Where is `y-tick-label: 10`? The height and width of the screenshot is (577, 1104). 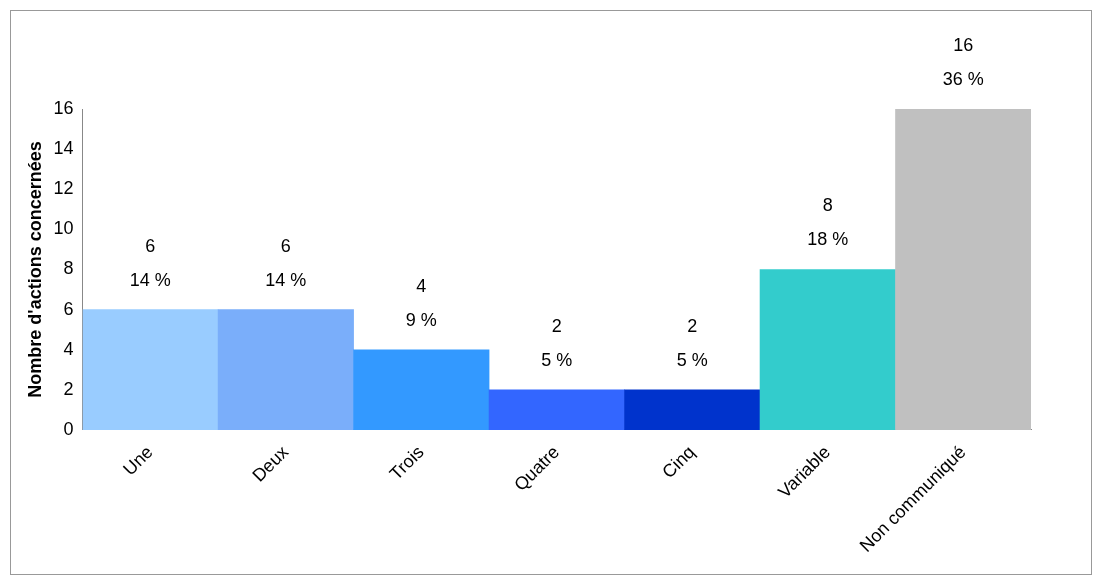
y-tick-label: 10 is located at coordinates (63, 228).